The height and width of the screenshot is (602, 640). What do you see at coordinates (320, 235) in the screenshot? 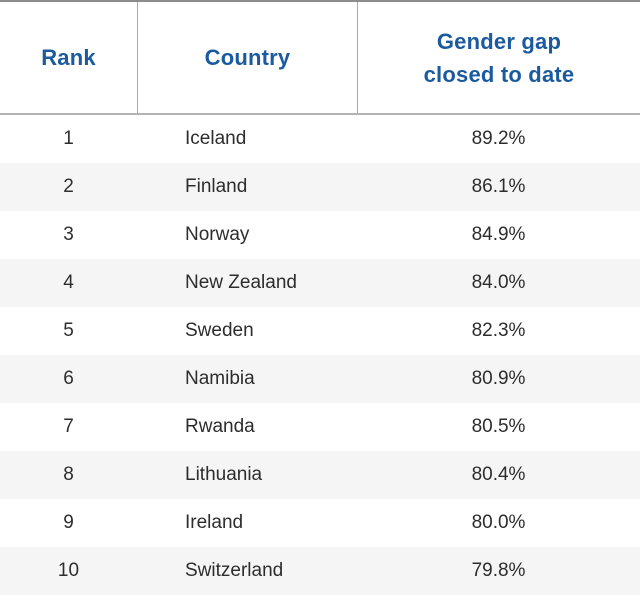
I see `table-row: 3 Norway 84.9%` at bounding box center [320, 235].